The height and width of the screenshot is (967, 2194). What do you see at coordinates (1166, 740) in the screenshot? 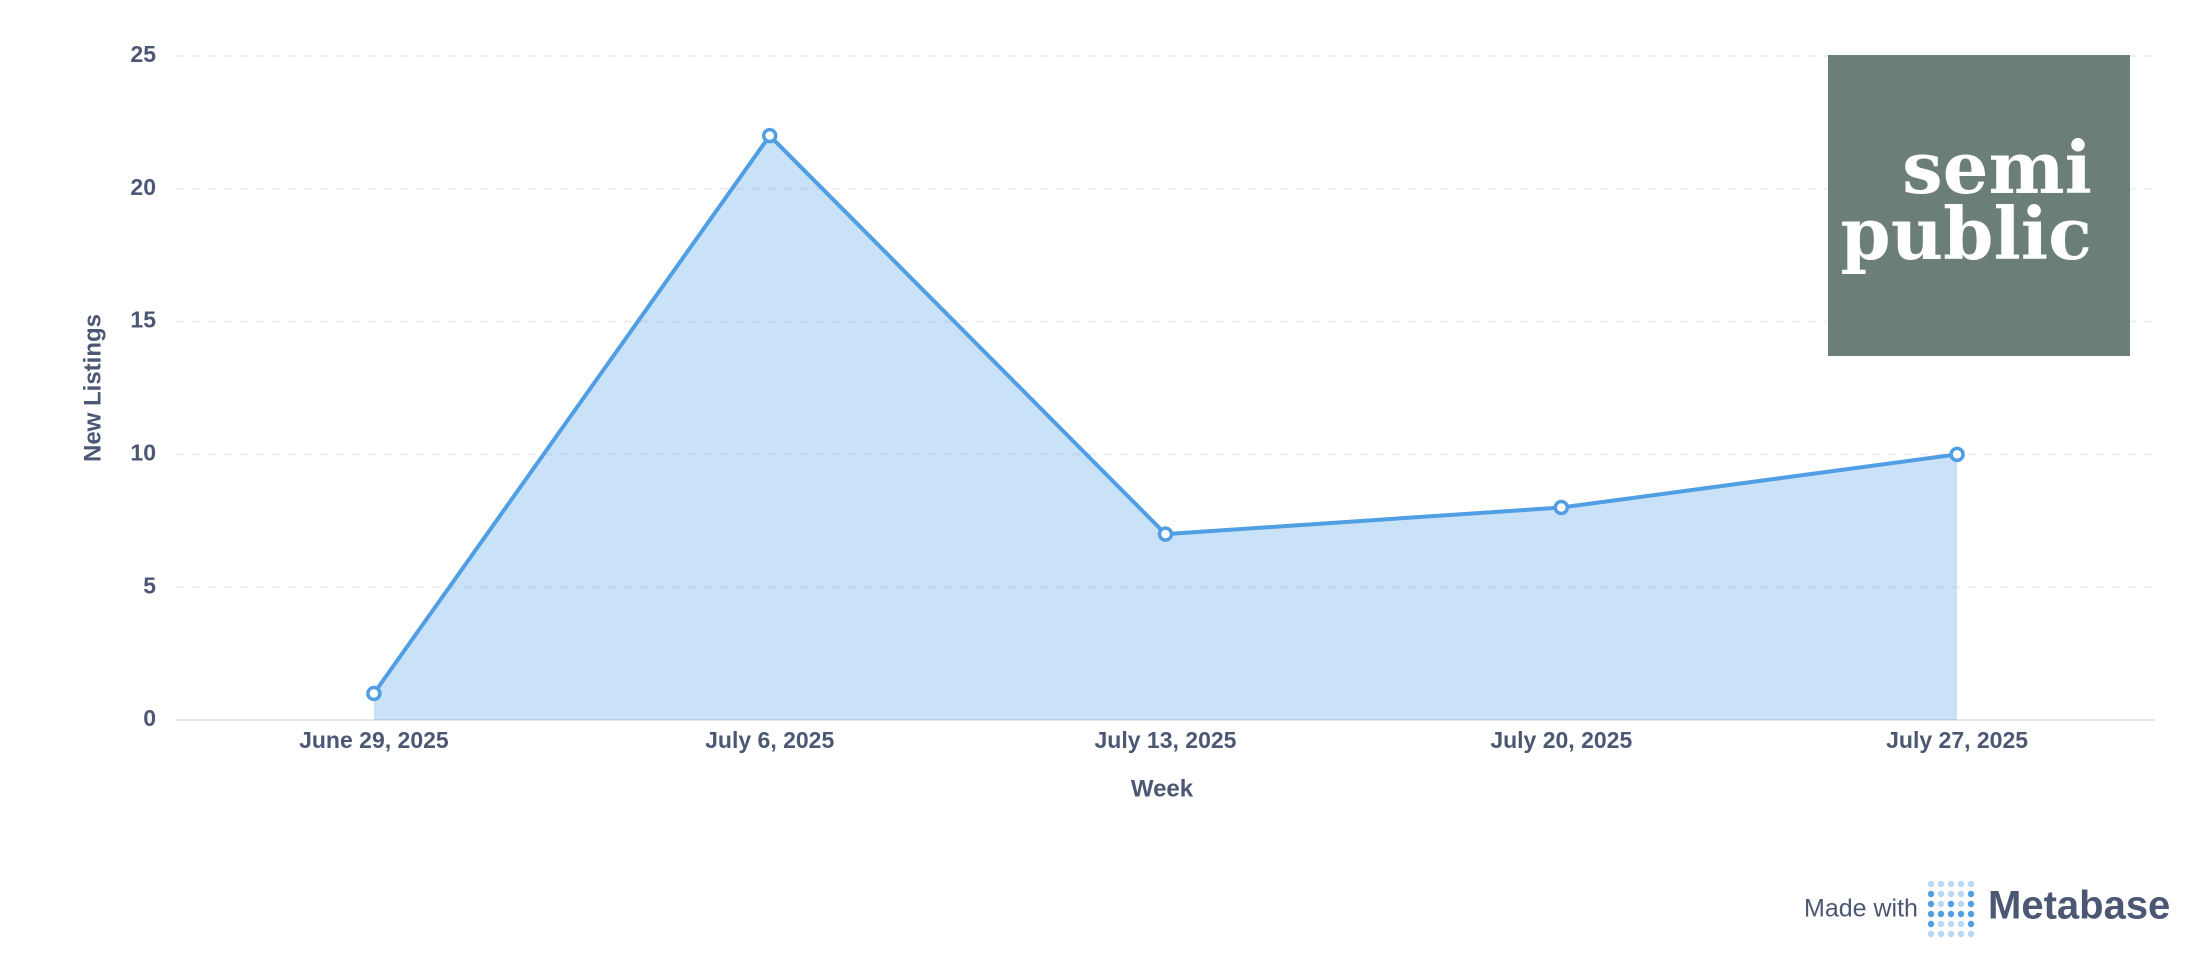
I see `x-tick-label: July 13, 2025` at bounding box center [1166, 740].